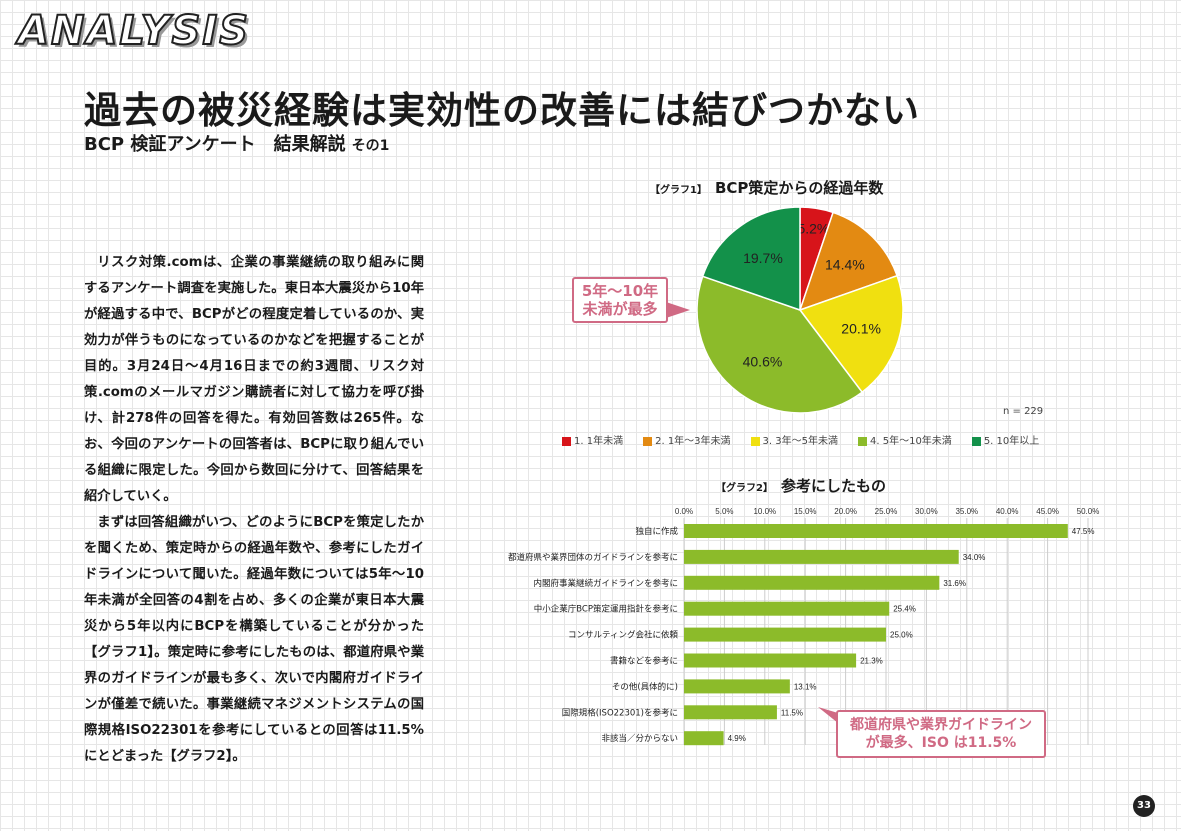  I want to click on category-label: その他(具体的に), so click(645, 686).